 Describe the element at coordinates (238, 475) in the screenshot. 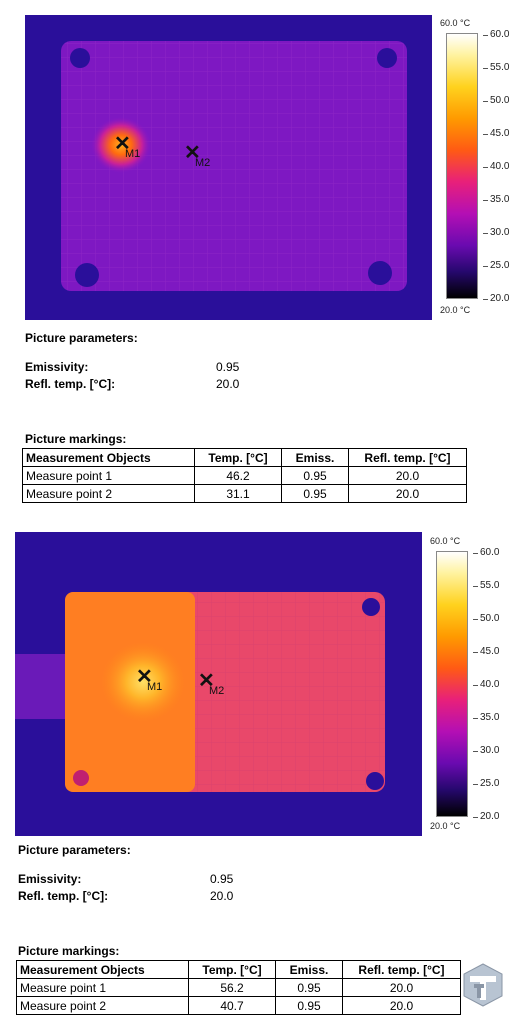

I see `table-cell: 46.2` at that location.